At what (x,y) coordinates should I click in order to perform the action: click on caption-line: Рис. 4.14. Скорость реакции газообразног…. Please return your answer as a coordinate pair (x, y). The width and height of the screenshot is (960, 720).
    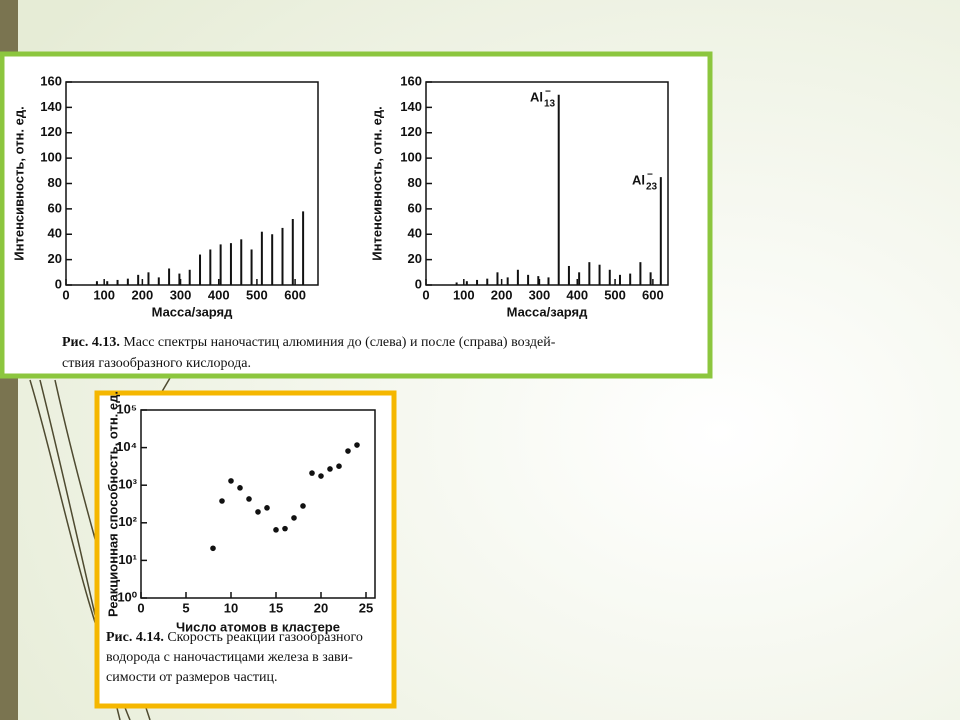
    Looking at the image, I should click on (234, 637).